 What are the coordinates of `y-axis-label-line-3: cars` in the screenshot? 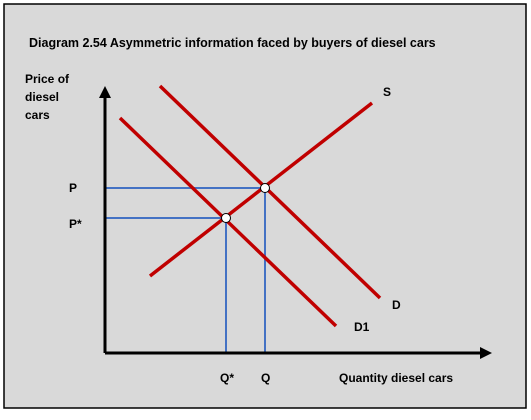 It's located at (37, 115).